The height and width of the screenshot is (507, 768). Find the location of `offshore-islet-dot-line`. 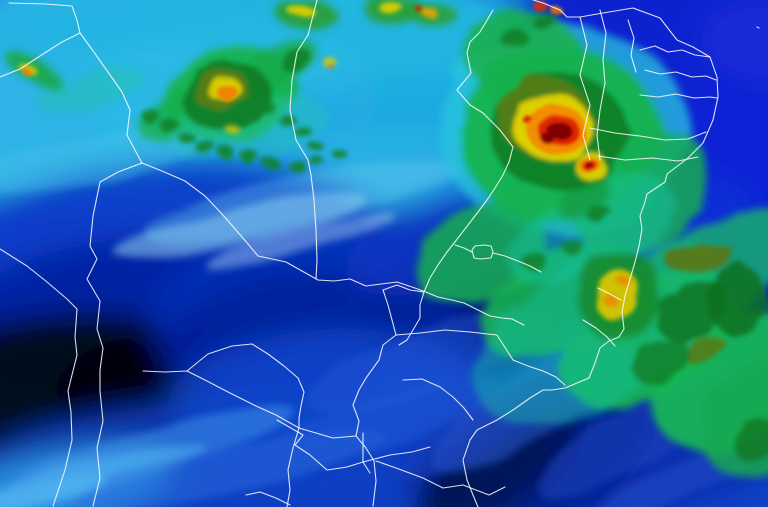

offshore-islet-dot-line is located at coordinates (758, 27).